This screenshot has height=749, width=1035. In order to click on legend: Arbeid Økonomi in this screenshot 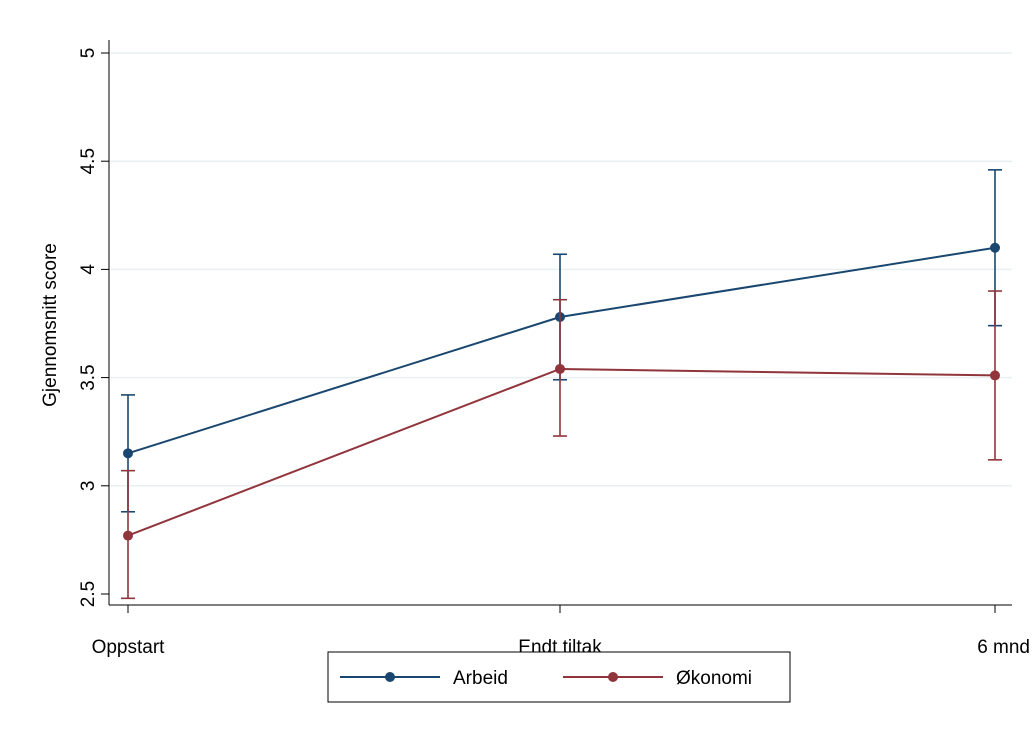, I will do `click(559, 677)`.